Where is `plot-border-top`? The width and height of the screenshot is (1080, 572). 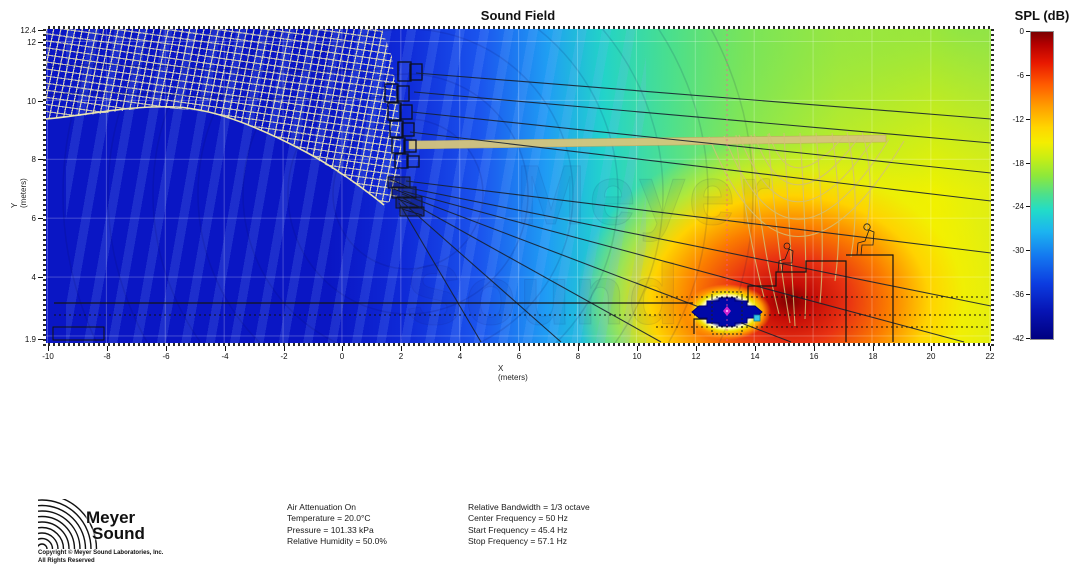 plot-border-top is located at coordinates (518, 27).